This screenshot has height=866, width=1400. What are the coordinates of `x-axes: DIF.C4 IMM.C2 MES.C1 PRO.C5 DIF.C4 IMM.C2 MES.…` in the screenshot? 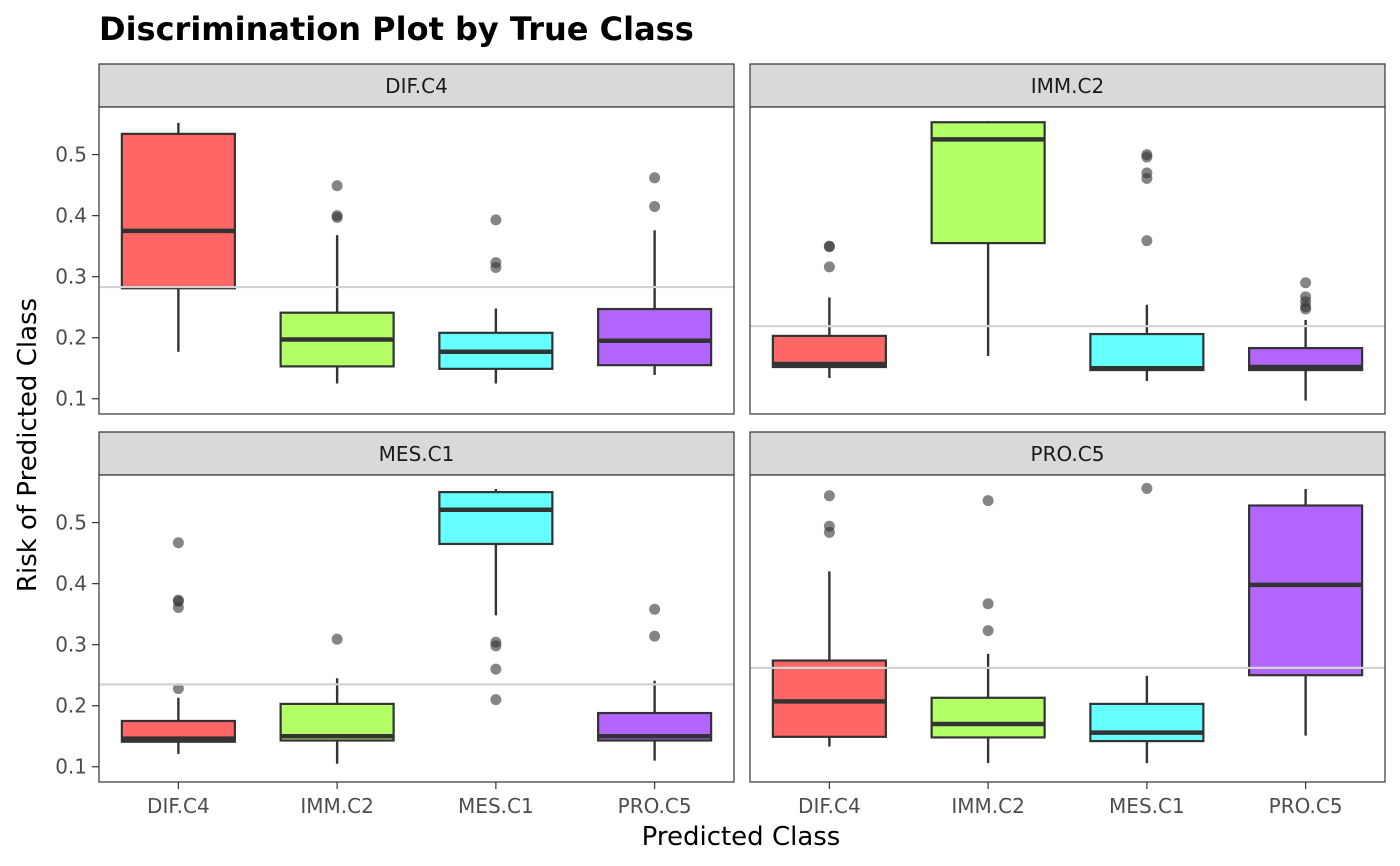 It's located at (745, 800).